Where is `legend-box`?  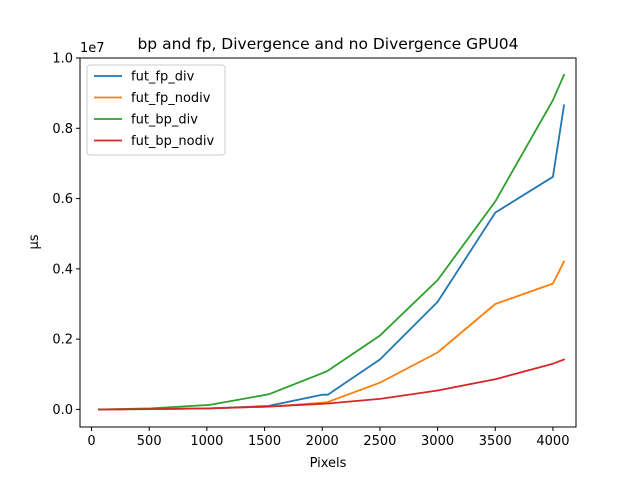 legend-box is located at coordinates (156, 110).